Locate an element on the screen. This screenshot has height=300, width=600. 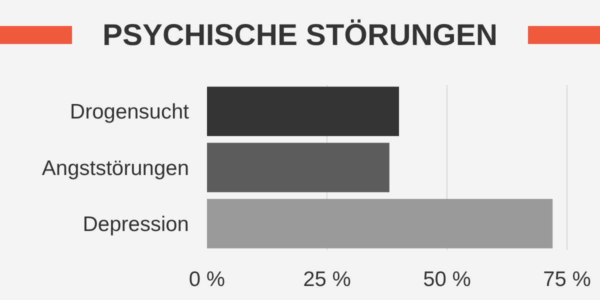
x-tick-label: 0 % is located at coordinates (207, 279).